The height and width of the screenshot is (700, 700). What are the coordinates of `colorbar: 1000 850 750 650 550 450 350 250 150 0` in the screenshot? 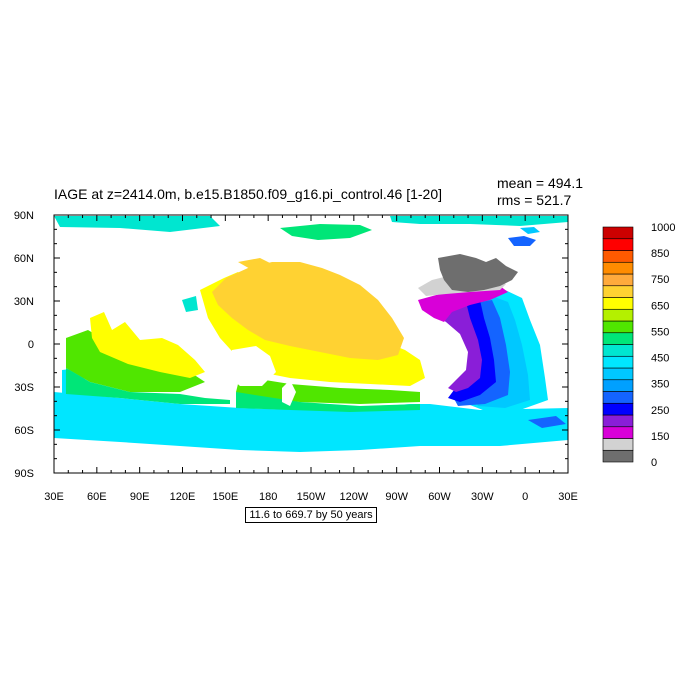 It's located at (638, 345).